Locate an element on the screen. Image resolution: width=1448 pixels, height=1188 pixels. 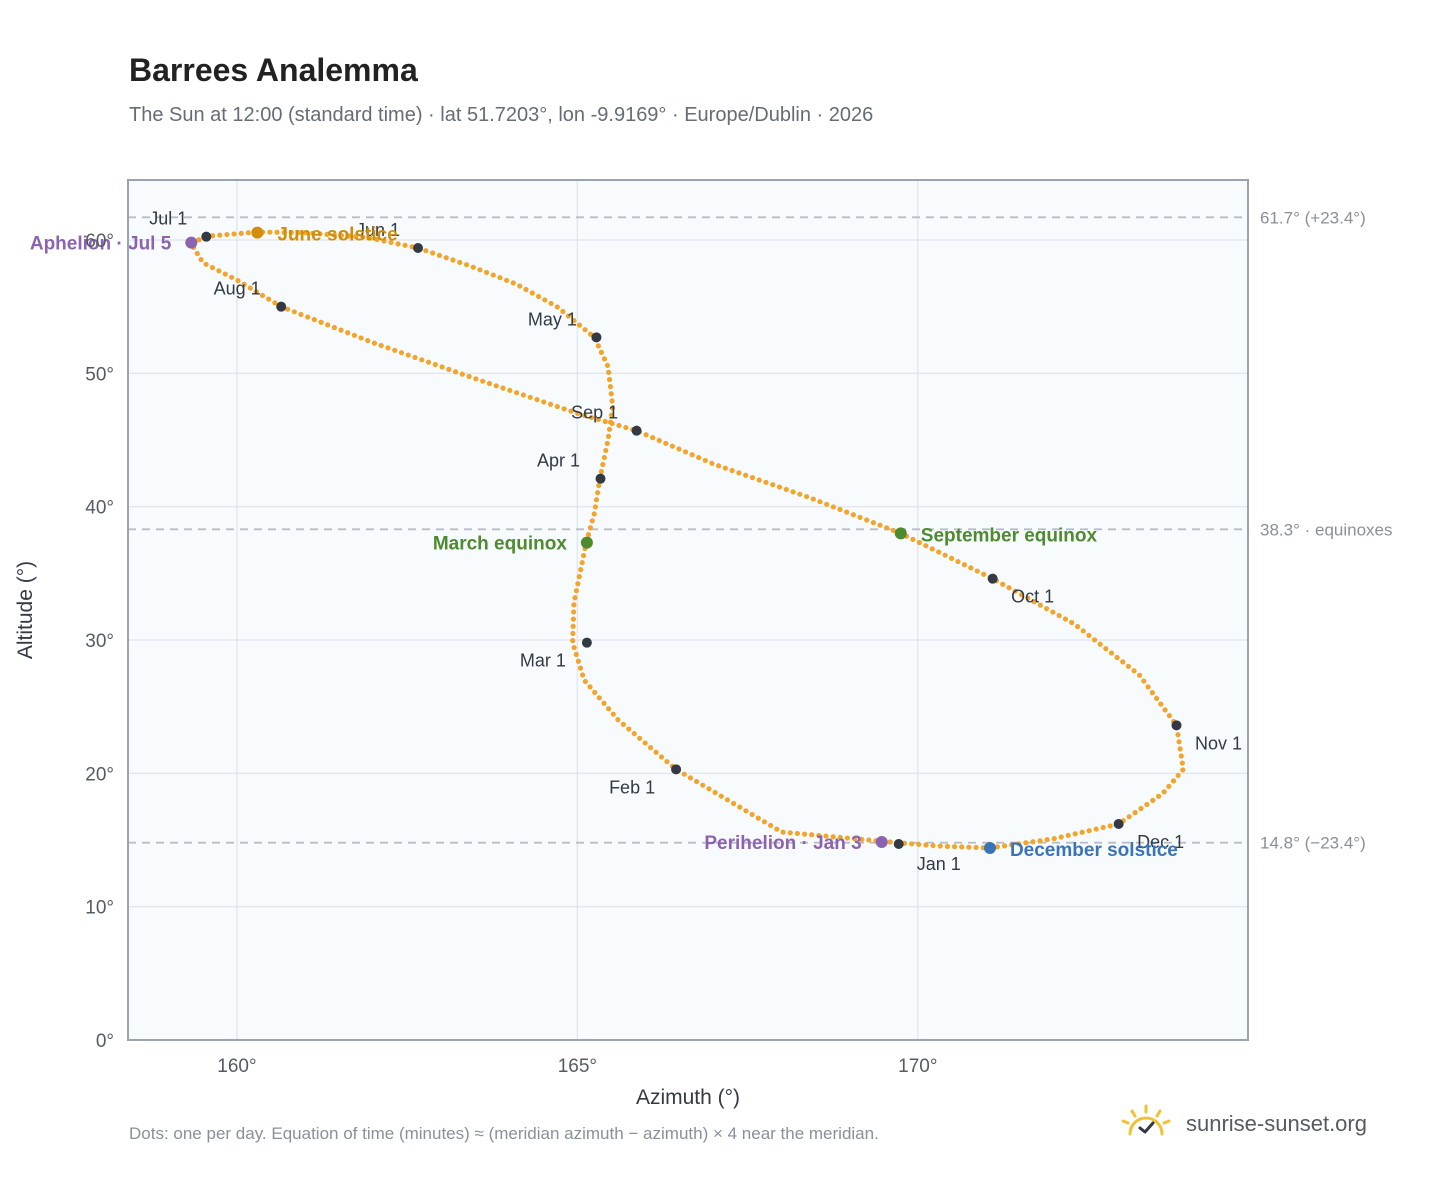
event-label: Perihelion · Jan 3 is located at coordinates (782, 843).